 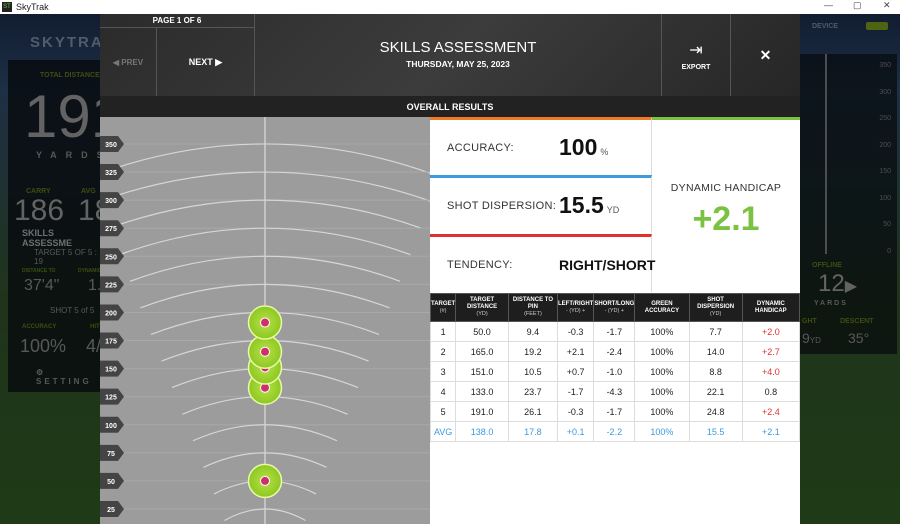 What do you see at coordinates (7, 7) in the screenshot?
I see `app-icon: ST` at bounding box center [7, 7].